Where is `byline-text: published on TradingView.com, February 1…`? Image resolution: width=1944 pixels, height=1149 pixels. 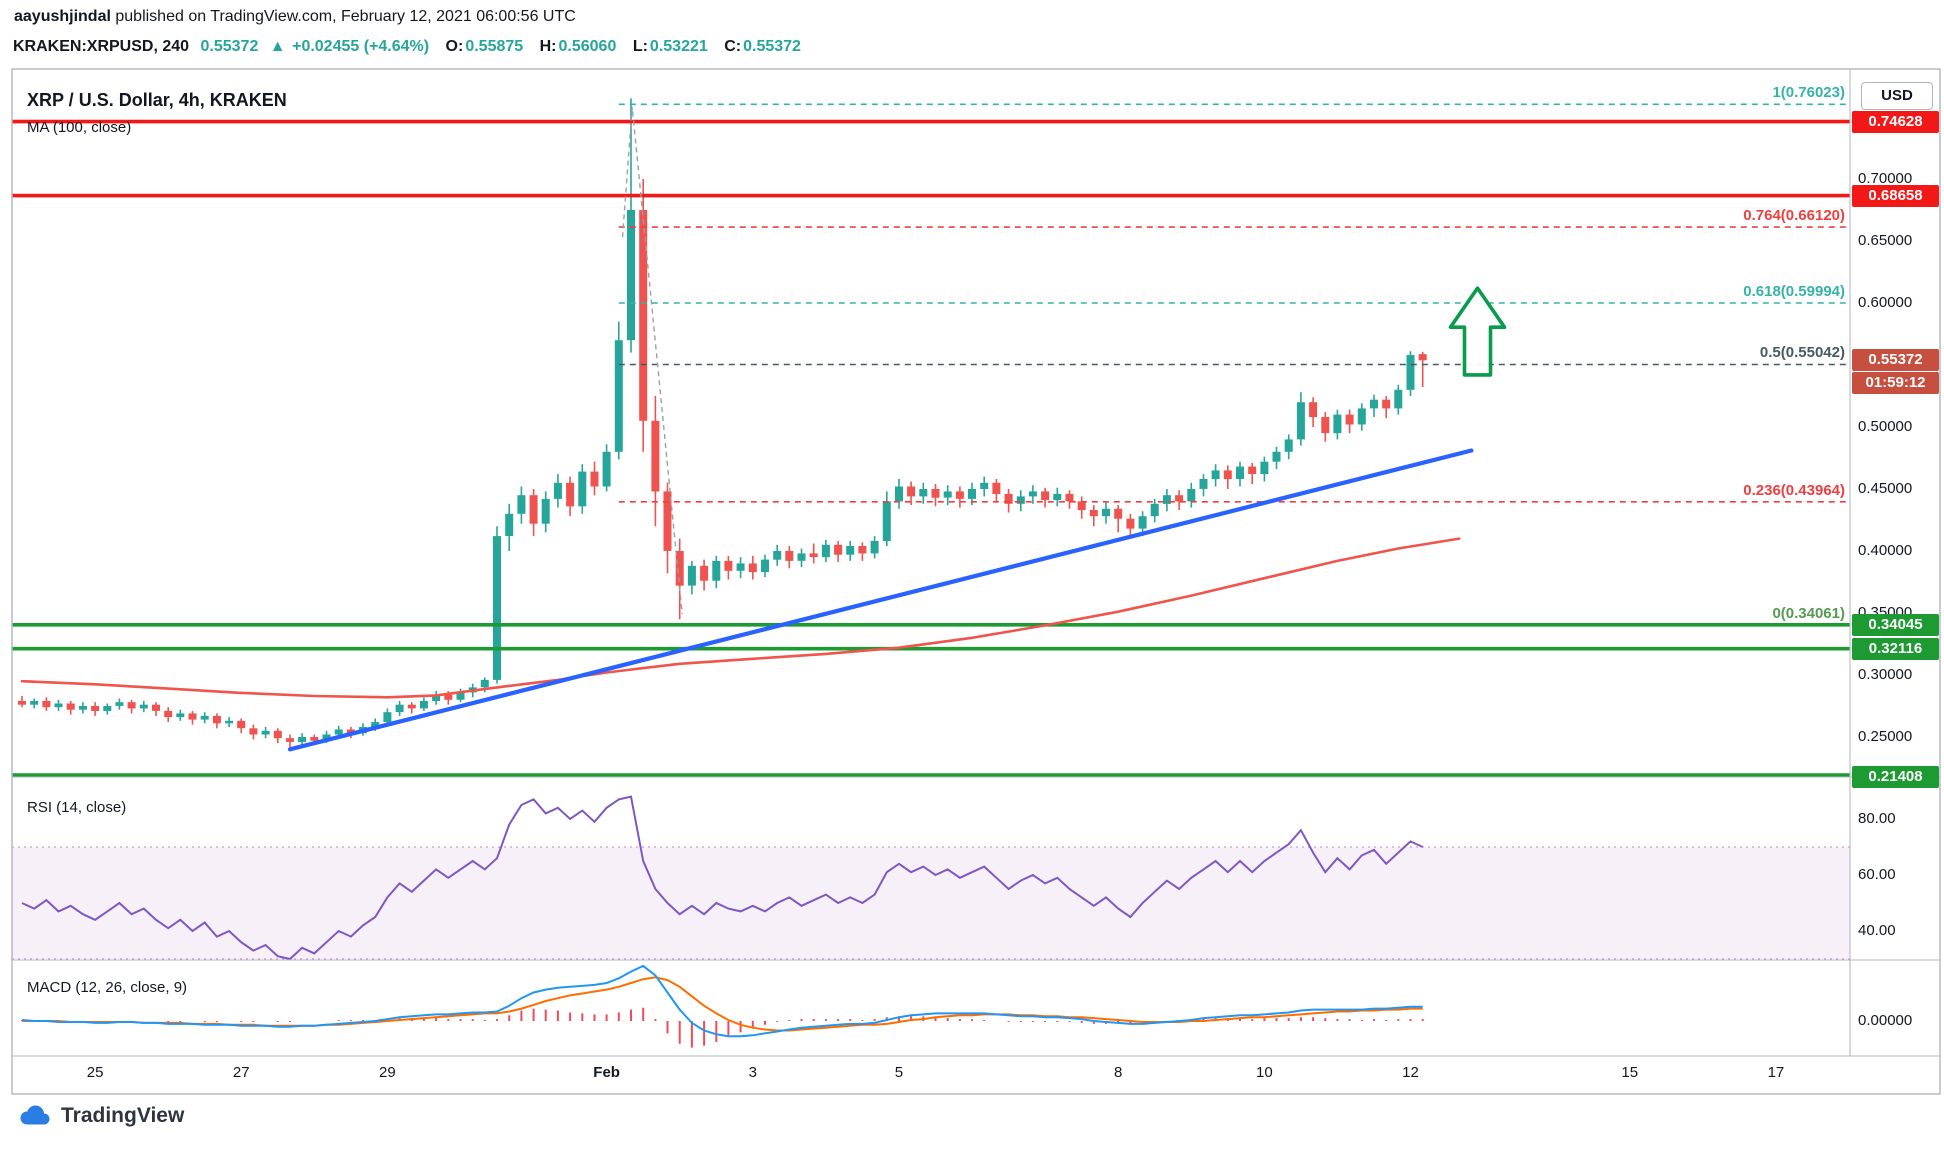
byline-text: published on TradingView.com, February 1… is located at coordinates (343, 16).